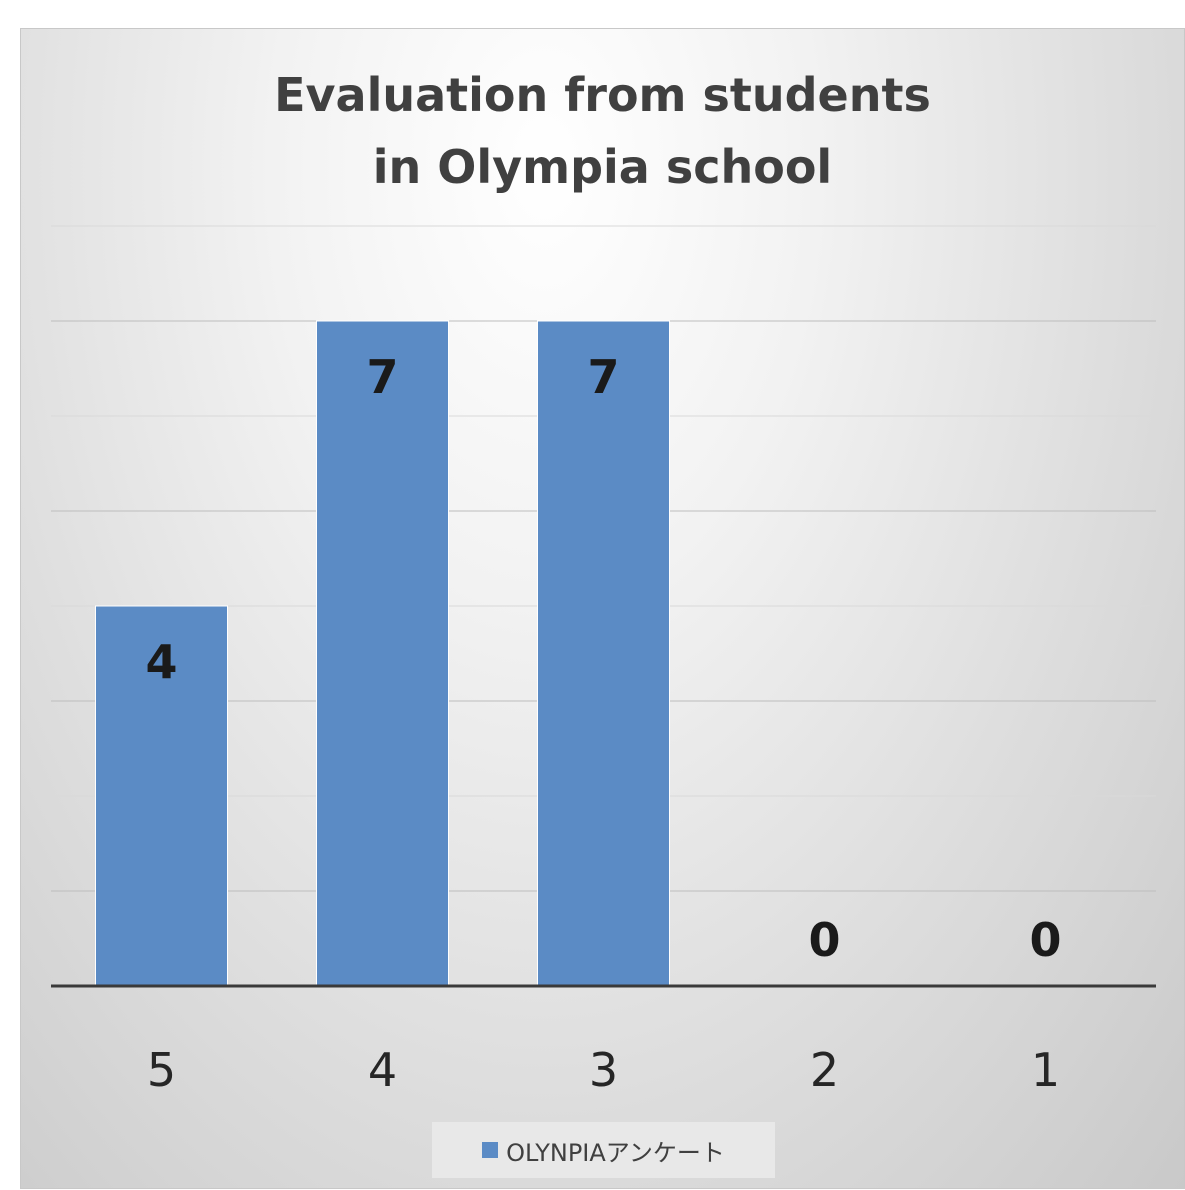 Image resolution: width=1185 pixels, height=1190 pixels. I want to click on legend-swatch, so click(490, 1150).